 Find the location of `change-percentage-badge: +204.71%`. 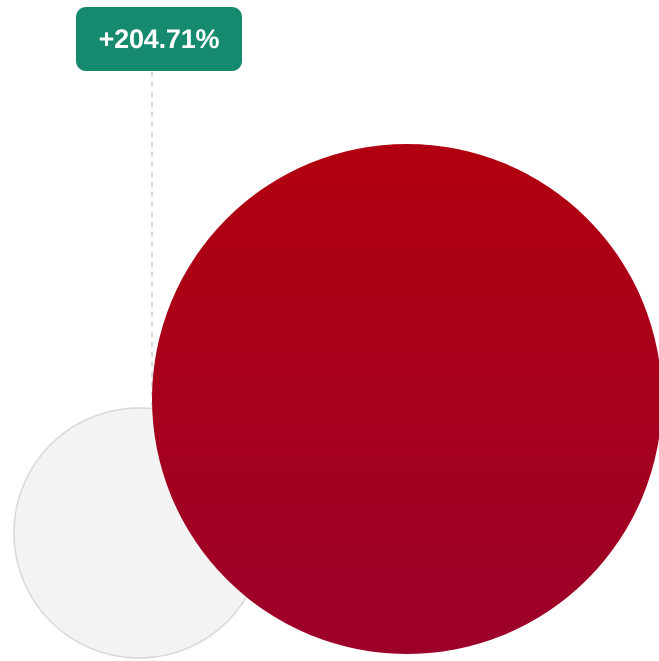

change-percentage-badge: +204.71% is located at coordinates (159, 39).